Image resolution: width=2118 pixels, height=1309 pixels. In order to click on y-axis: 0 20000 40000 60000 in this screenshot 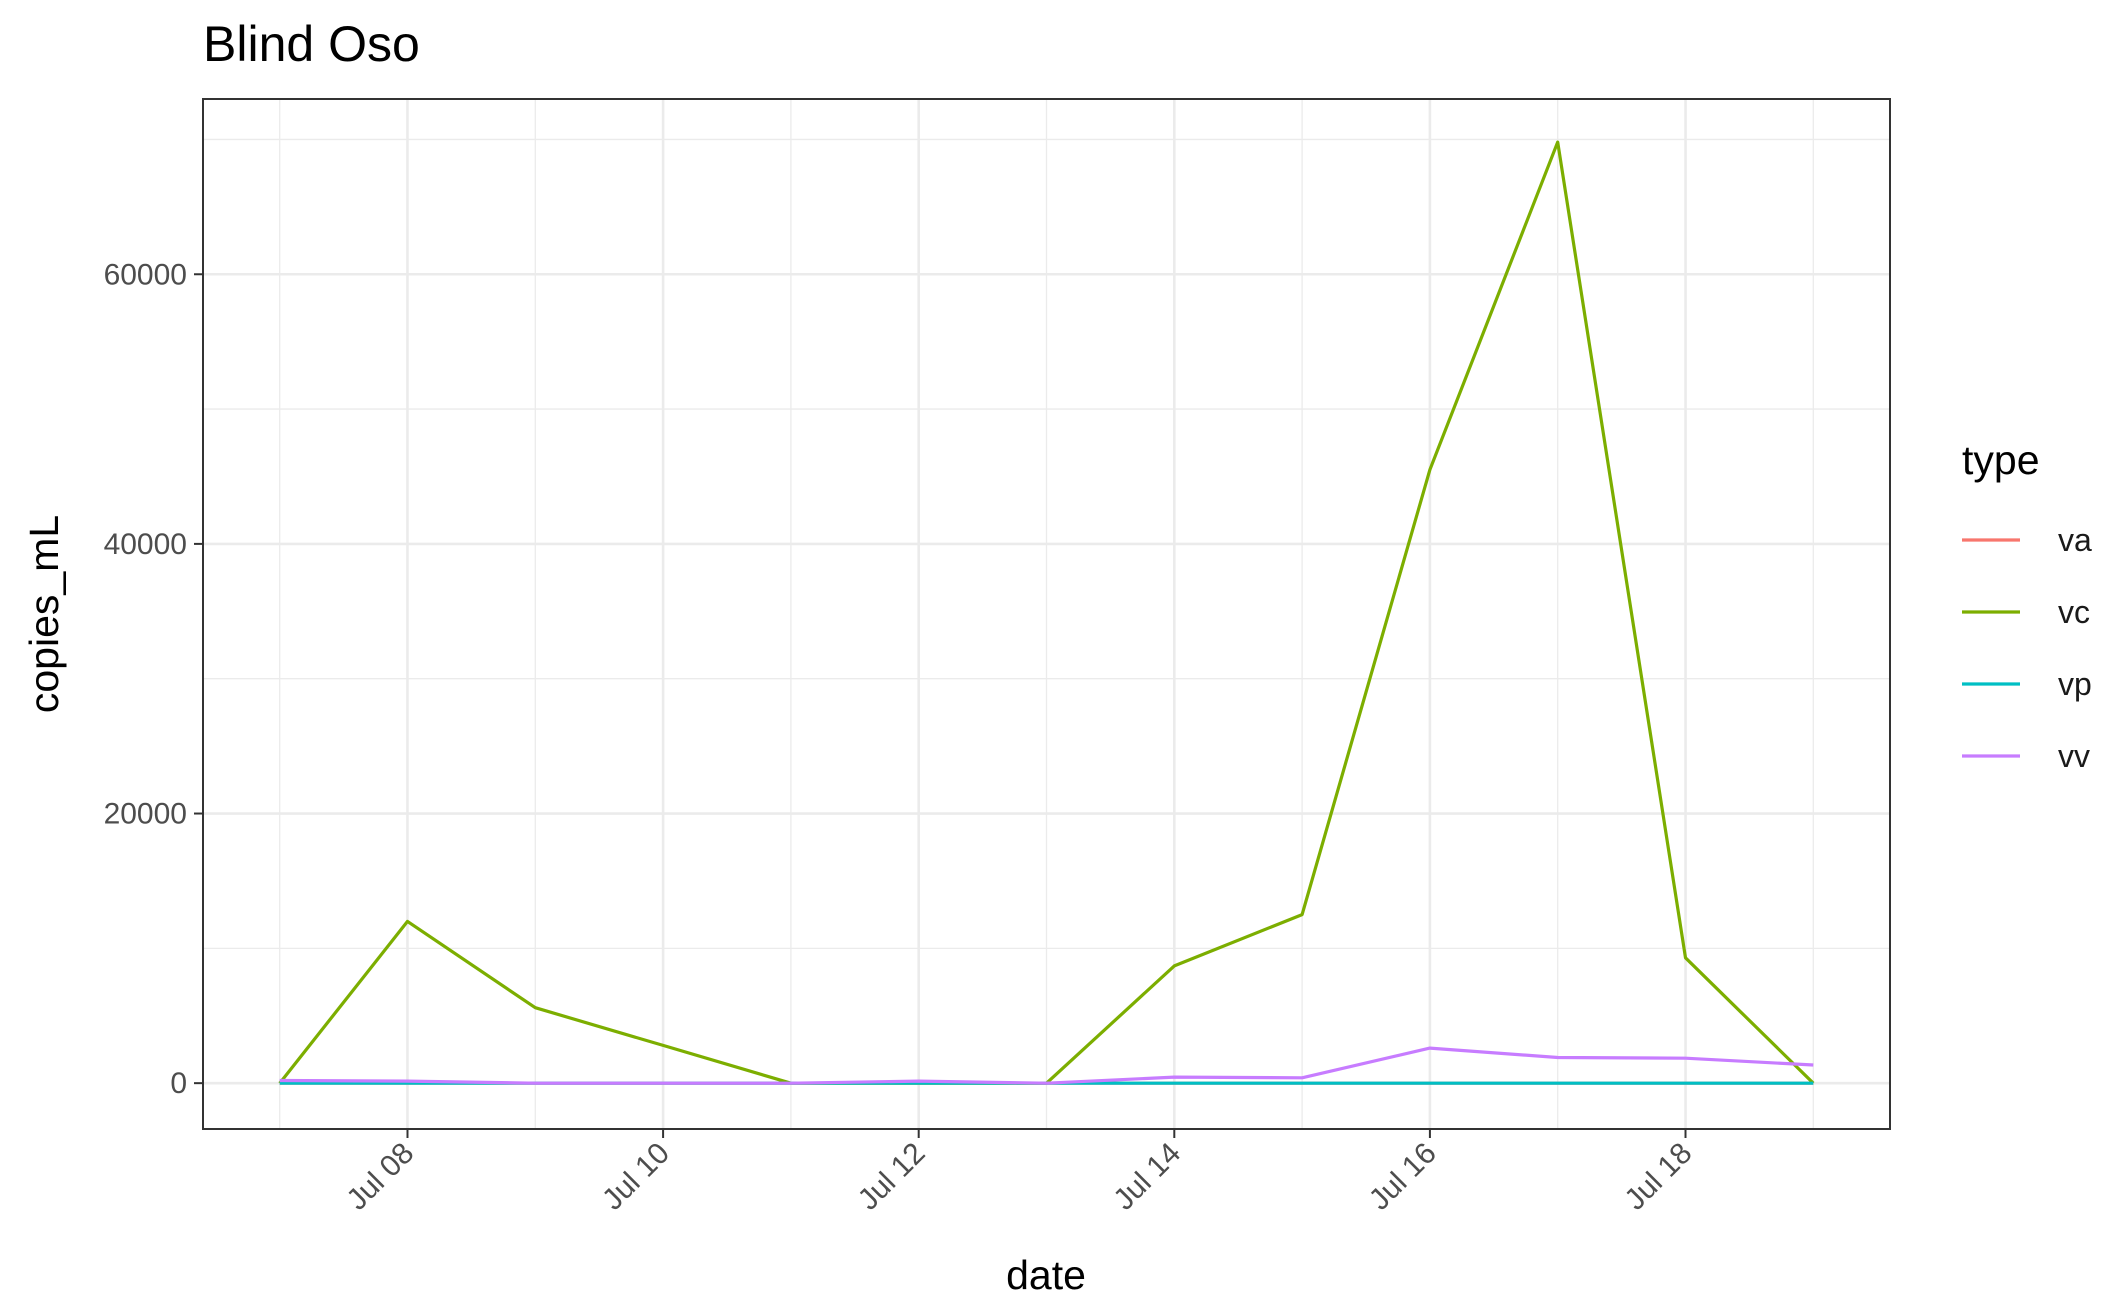, I will do `click(153, 679)`.